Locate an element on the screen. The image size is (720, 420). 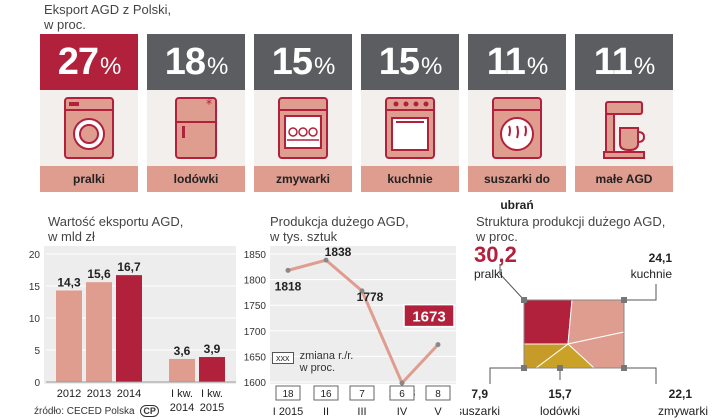
line-value-label: 1838 is located at coordinates (338, 252).